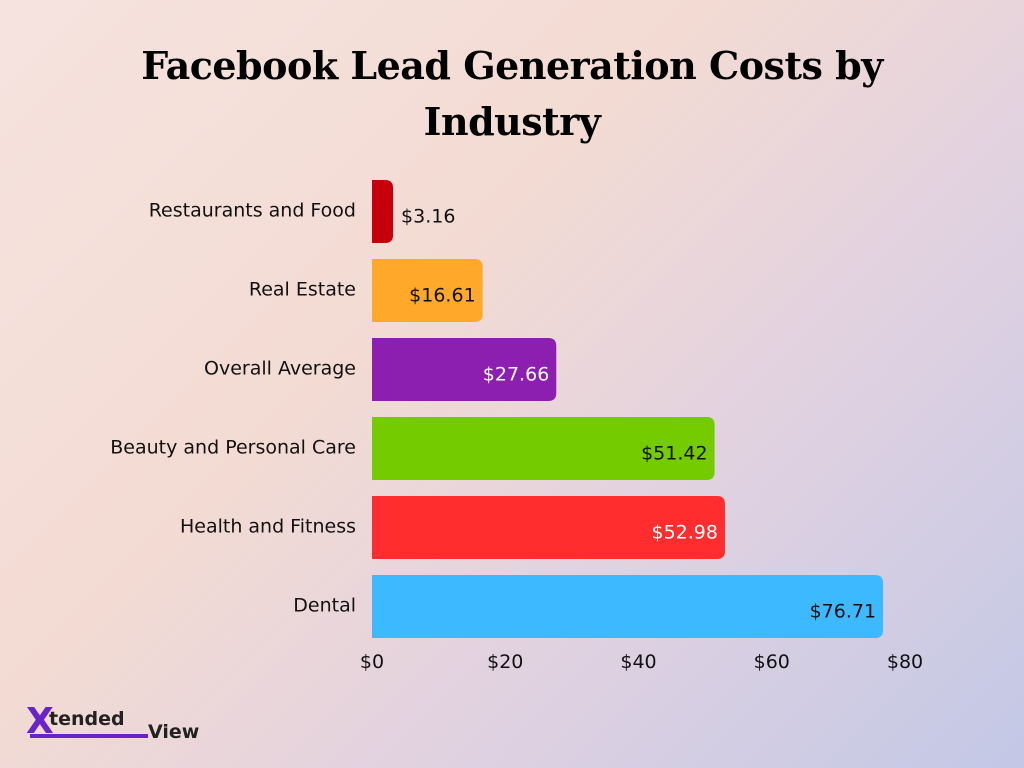  Describe the element at coordinates (772, 662) in the screenshot. I see `x-tick-label: $60` at that location.